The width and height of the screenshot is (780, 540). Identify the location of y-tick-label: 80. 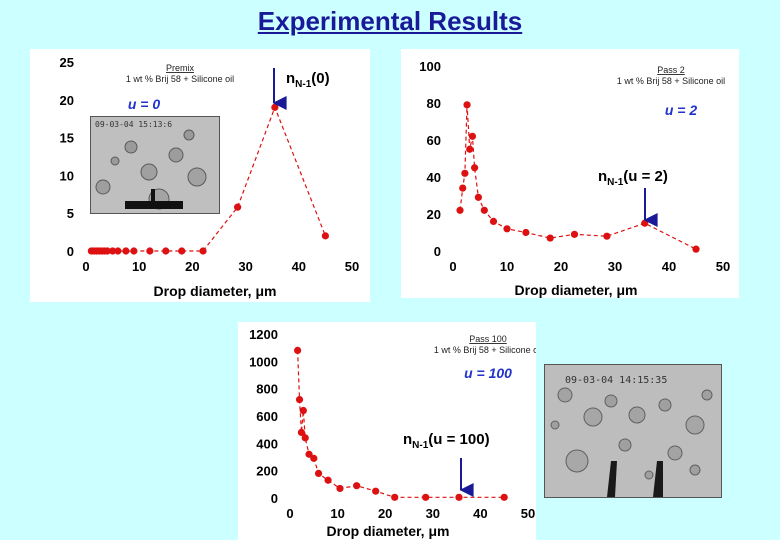
(434, 103).